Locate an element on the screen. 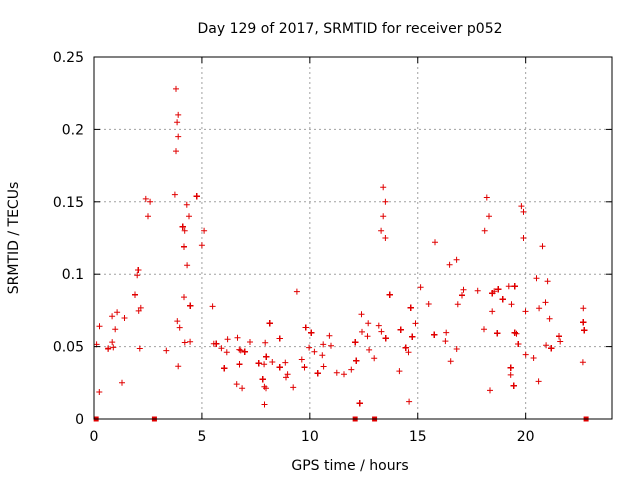  x-tick-label: 5 is located at coordinates (201, 437).